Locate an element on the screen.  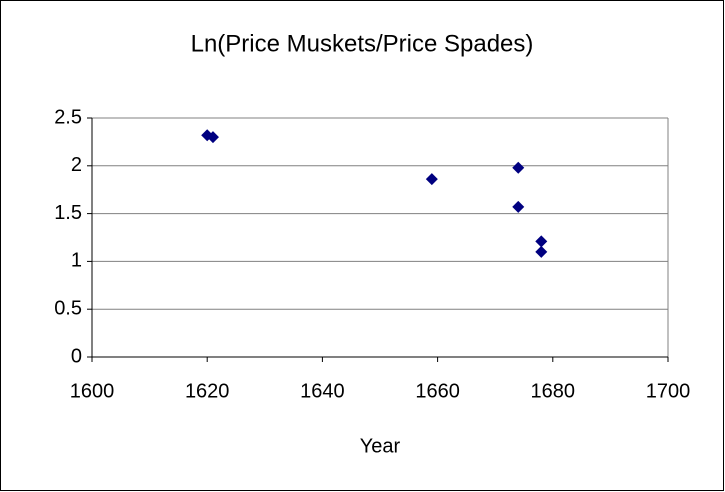
x-tick-label: 1680 is located at coordinates (553, 391).